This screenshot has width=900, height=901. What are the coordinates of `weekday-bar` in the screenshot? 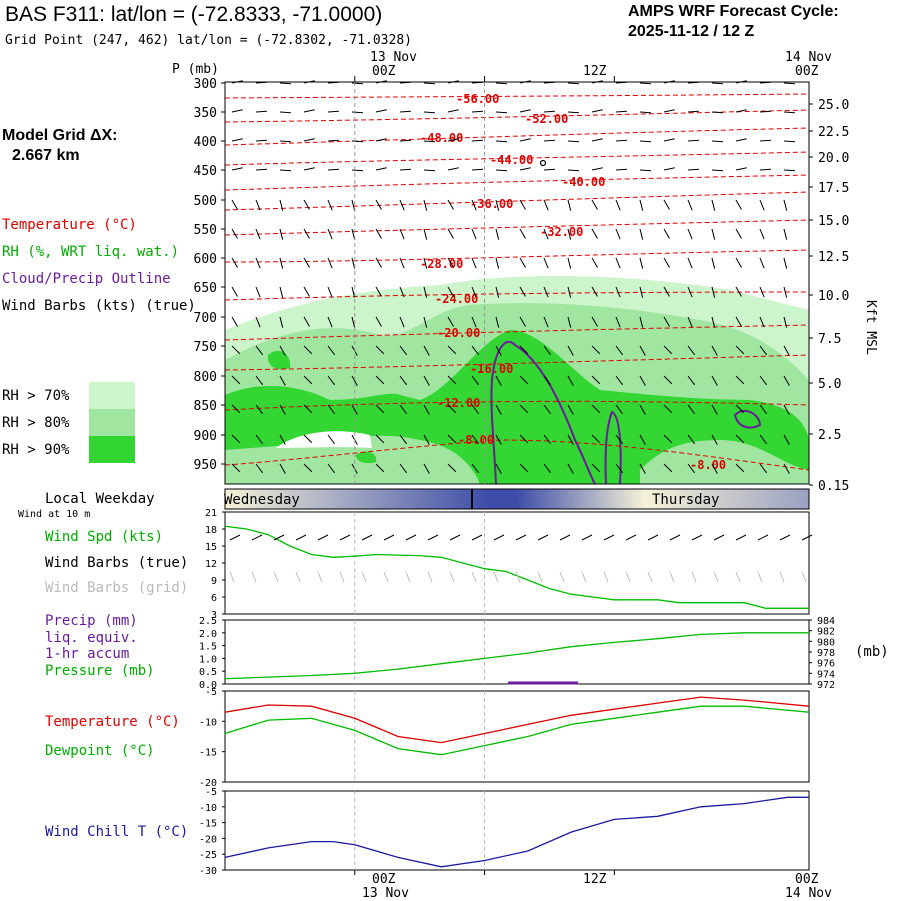 It's located at (517, 499).